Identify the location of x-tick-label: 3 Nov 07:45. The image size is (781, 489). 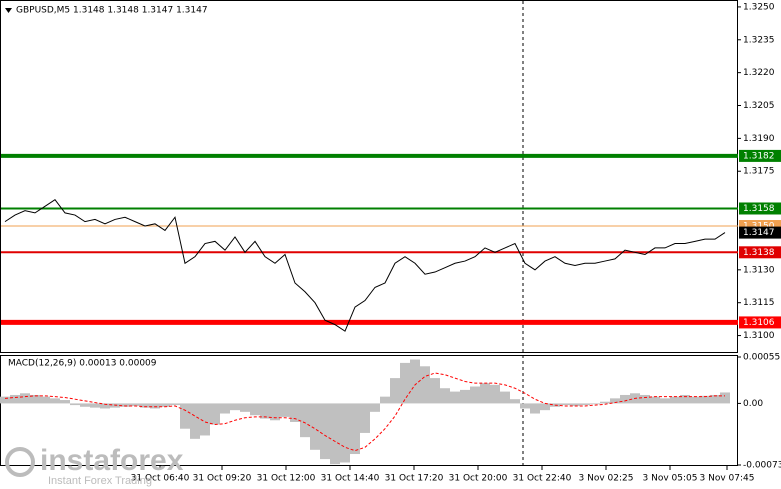
(727, 479).